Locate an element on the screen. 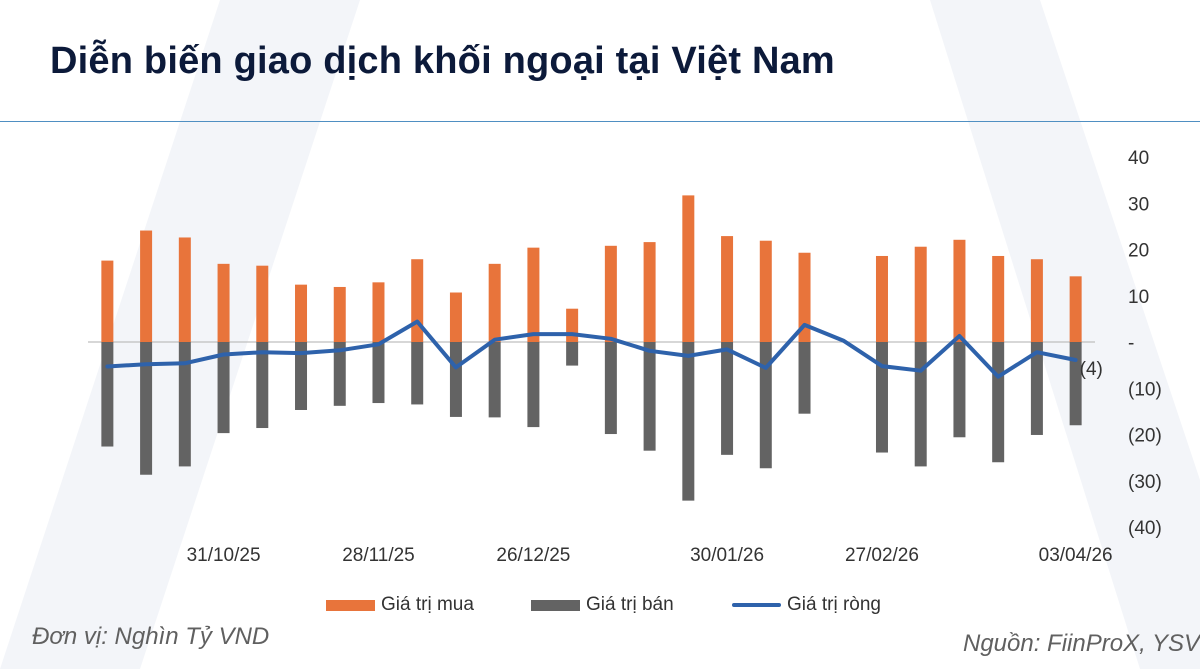 The width and height of the screenshot is (1200, 669). net-series-line is located at coordinates (591, 349).